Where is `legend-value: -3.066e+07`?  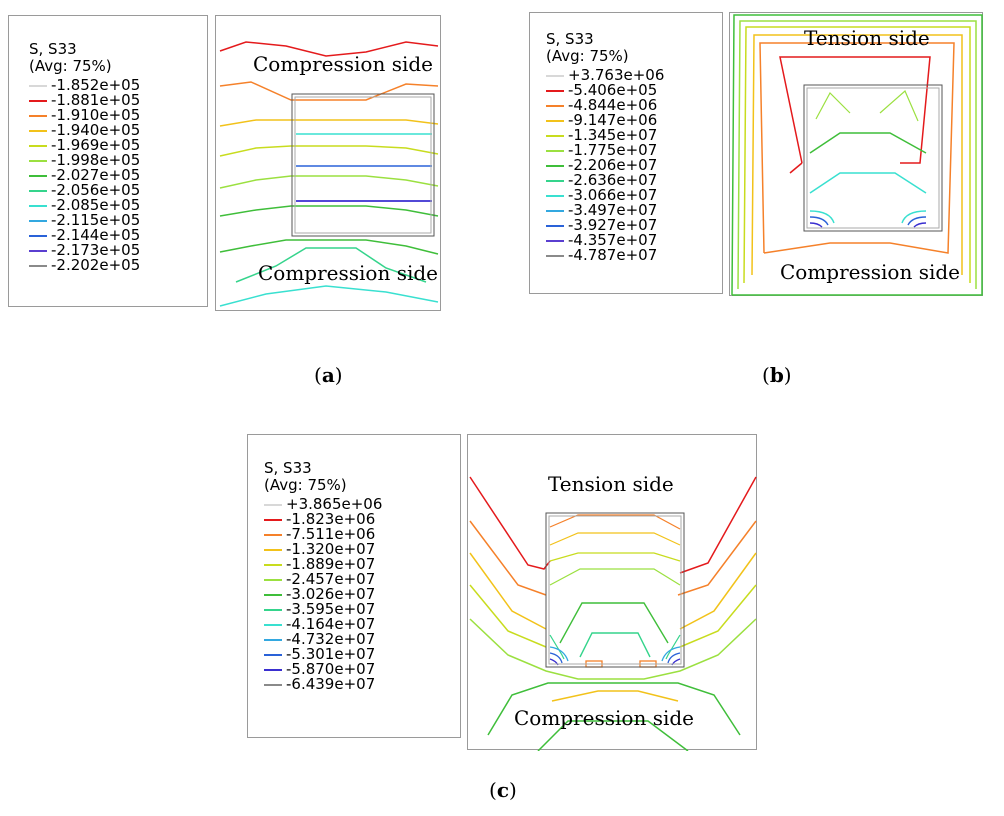
legend-value: -3.066e+07 is located at coordinates (613, 195).